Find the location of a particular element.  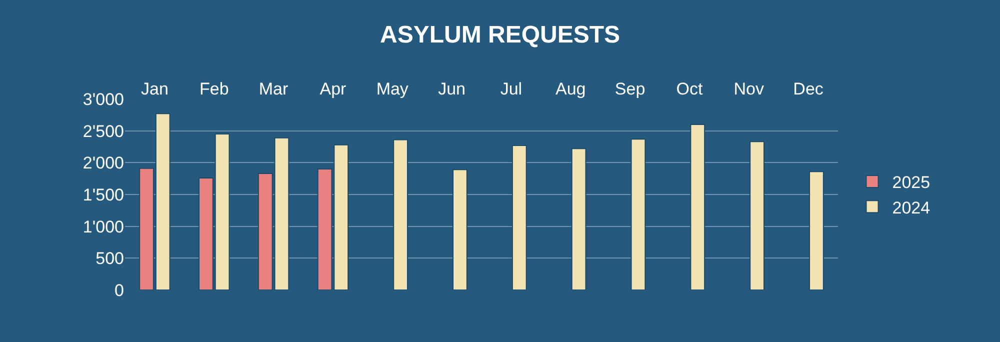

y-tick-label: 1'500 is located at coordinates (103, 194).